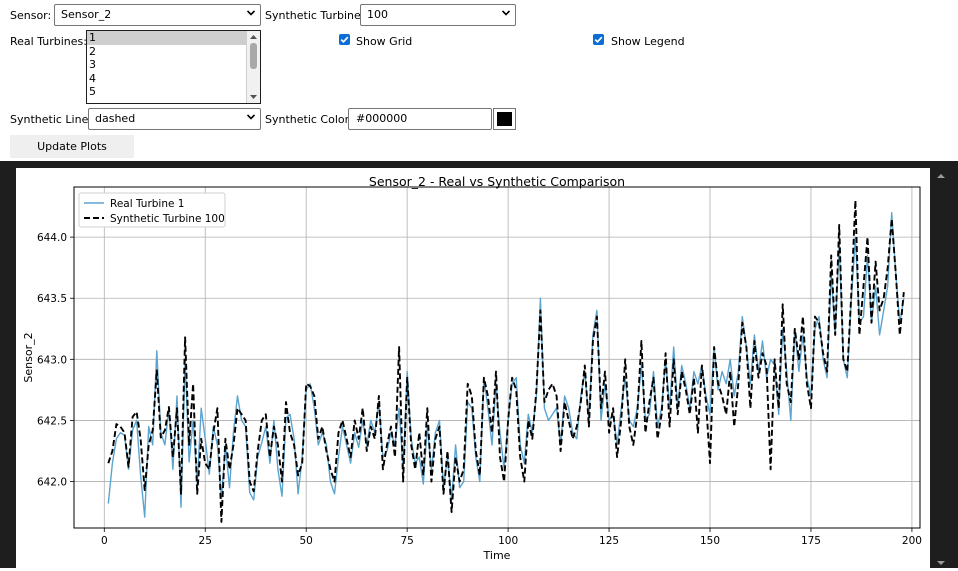  What do you see at coordinates (115, 118) in the screenshot?
I see `synthetic-line-select-value: dashed` at bounding box center [115, 118].